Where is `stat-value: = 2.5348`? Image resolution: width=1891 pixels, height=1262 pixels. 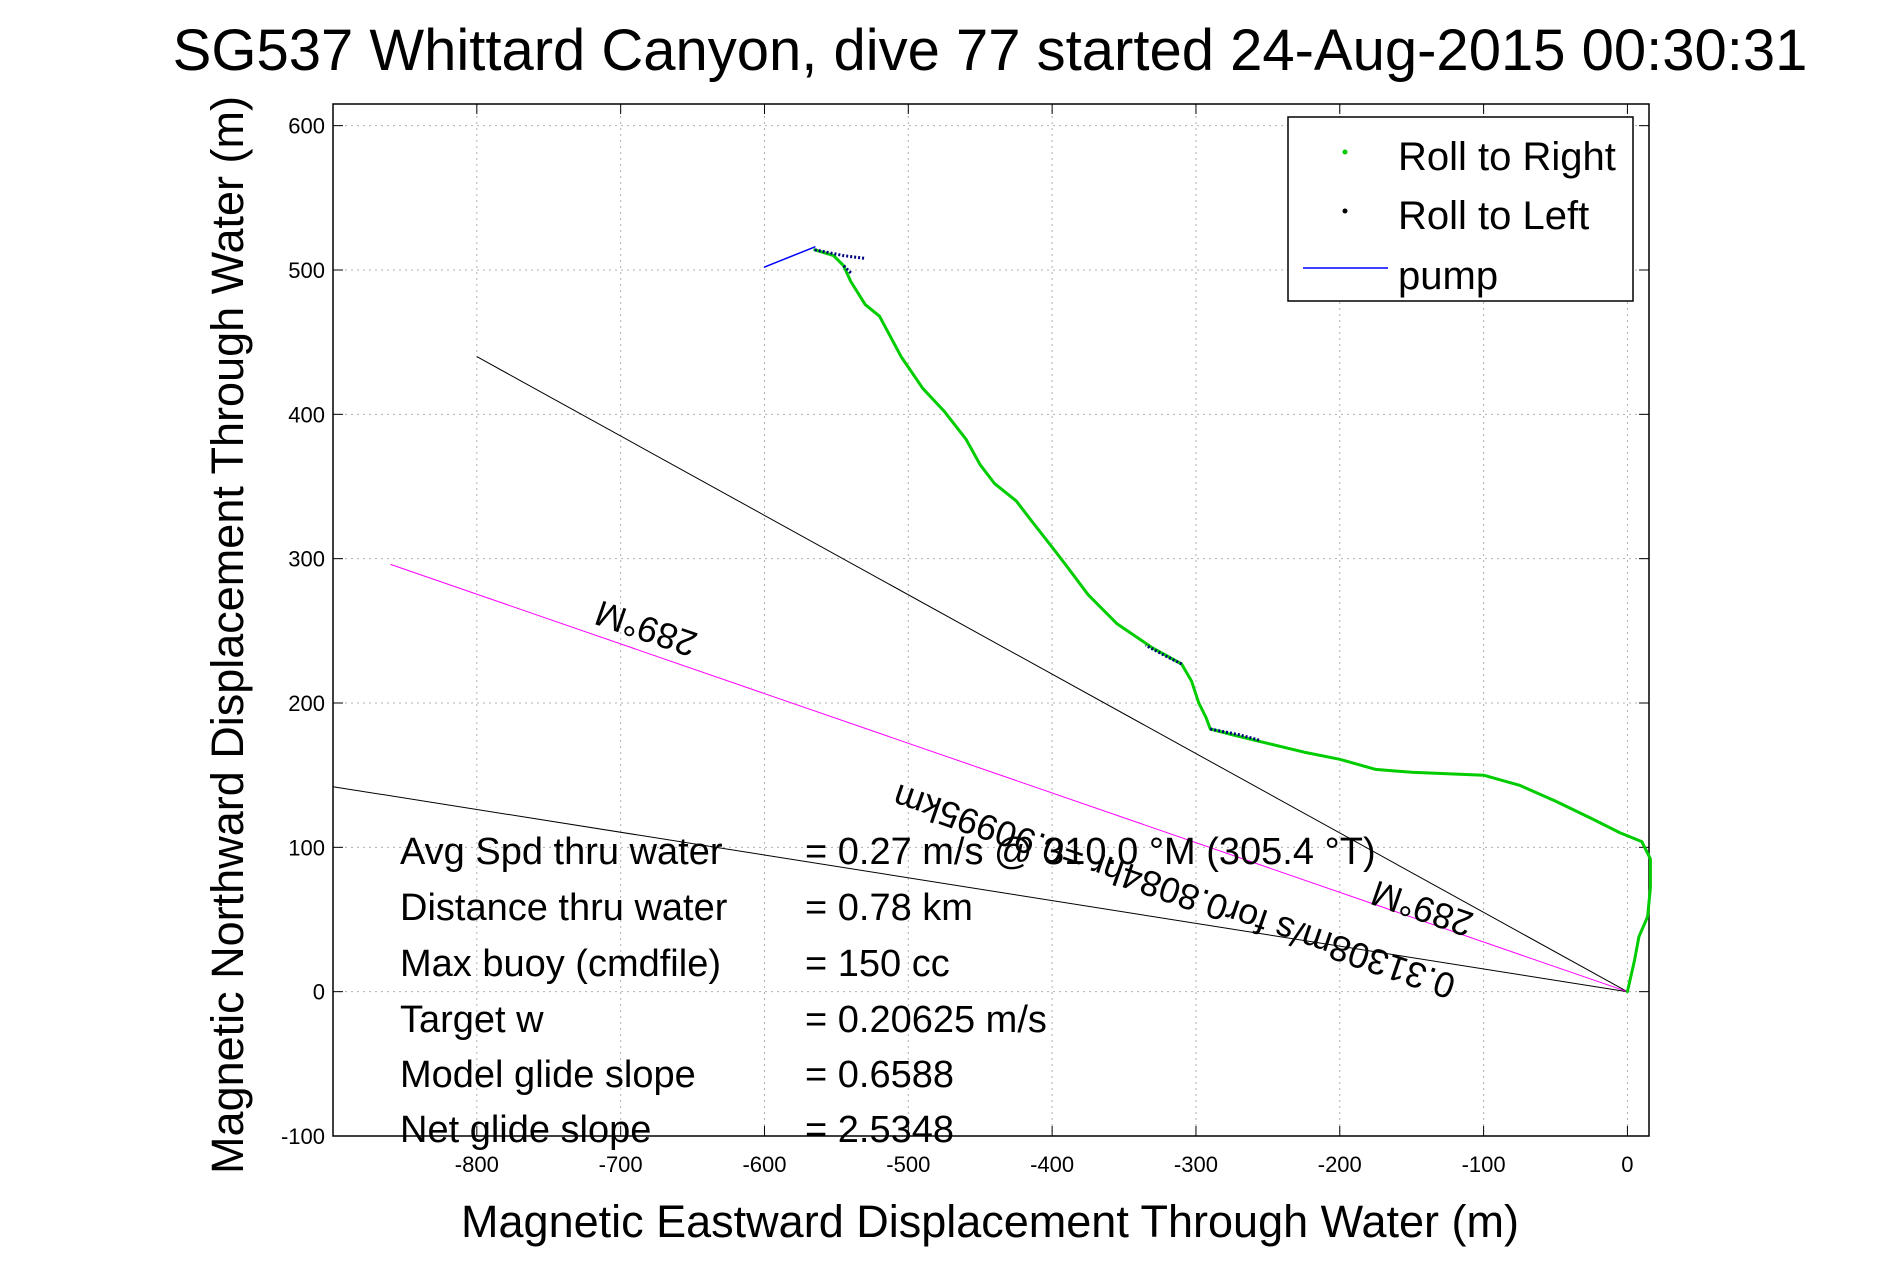
stat-value: = 2.5348 is located at coordinates (879, 1130).